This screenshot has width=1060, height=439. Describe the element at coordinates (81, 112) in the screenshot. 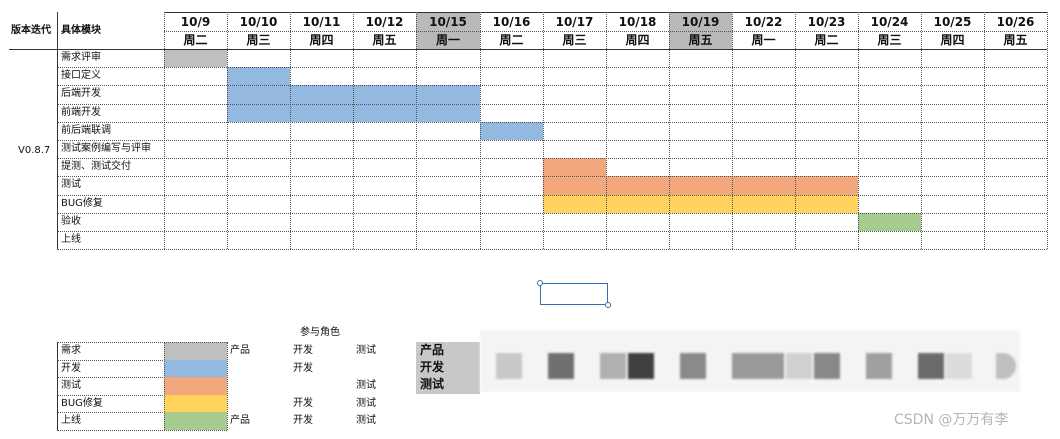

I see `task-name: 前端开发` at that location.